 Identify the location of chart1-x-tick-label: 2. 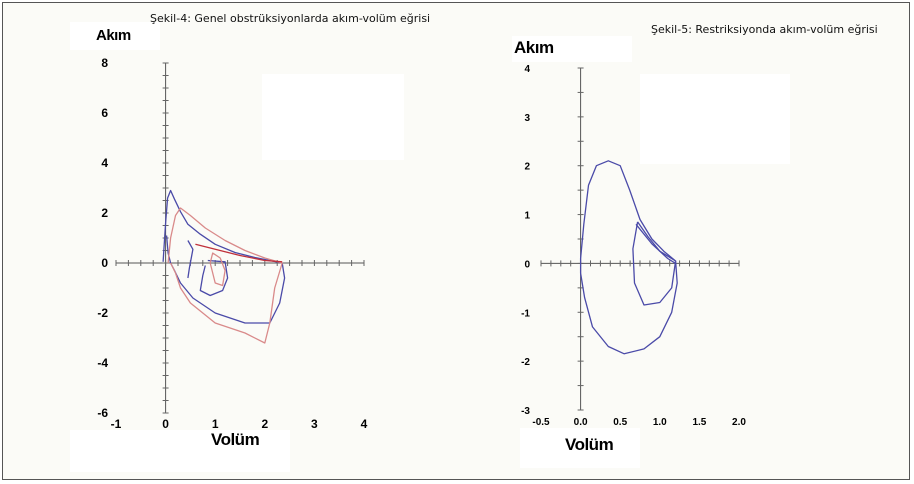
(264, 424).